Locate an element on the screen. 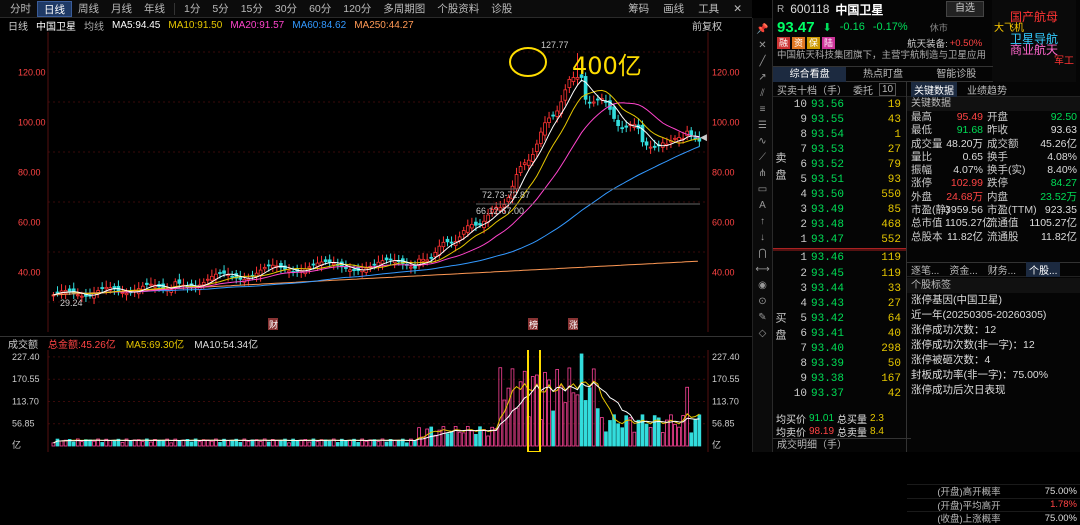 This screenshot has width=1080, height=525. sell-level-row: 7 93.53 27 is located at coordinates (839, 149).